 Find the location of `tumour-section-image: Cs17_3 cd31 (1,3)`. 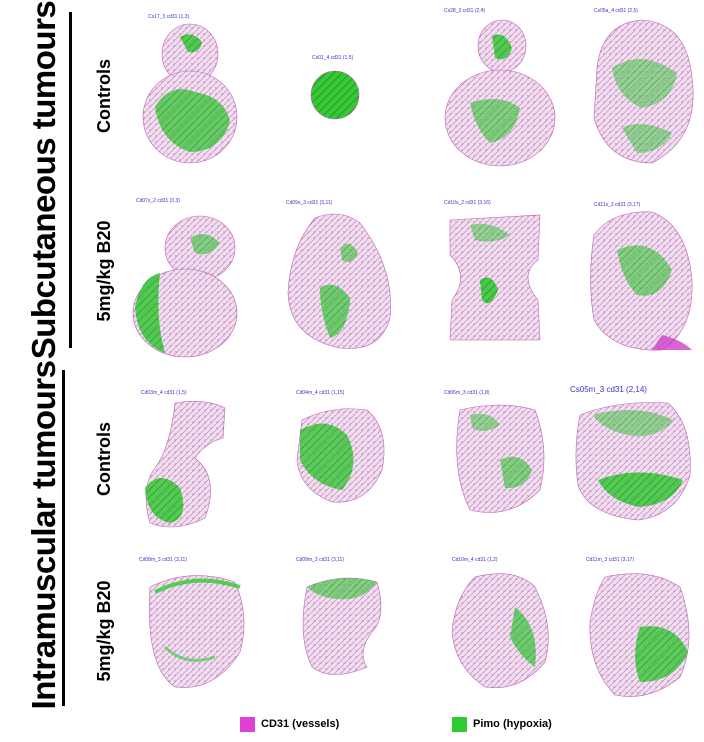

tumour-section-image: Cs17_3 cd31 (1,3) is located at coordinates (195, 89).